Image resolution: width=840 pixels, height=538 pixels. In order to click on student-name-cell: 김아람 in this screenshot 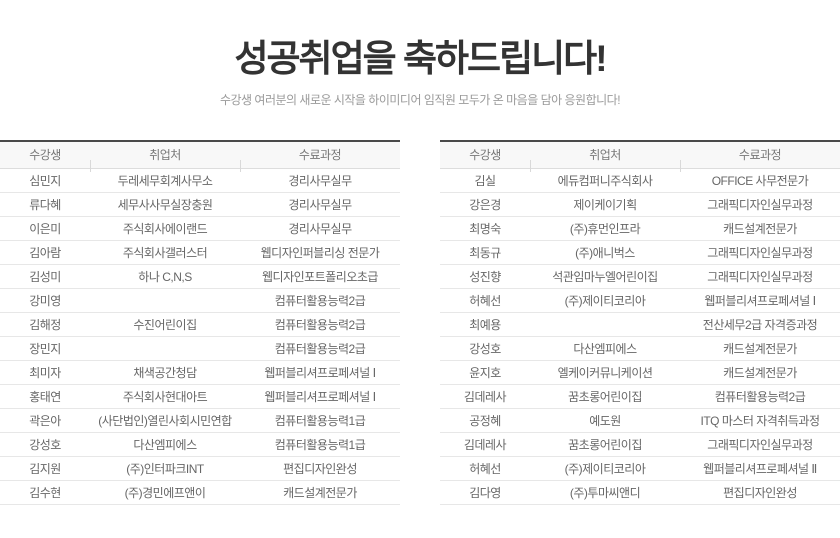, I will do `click(45, 252)`.